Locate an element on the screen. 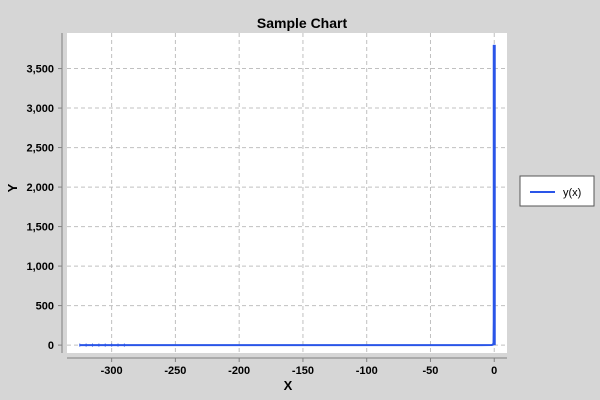 The width and height of the screenshot is (600, 400). y-tick-label: 3,500 is located at coordinates (40, 70).